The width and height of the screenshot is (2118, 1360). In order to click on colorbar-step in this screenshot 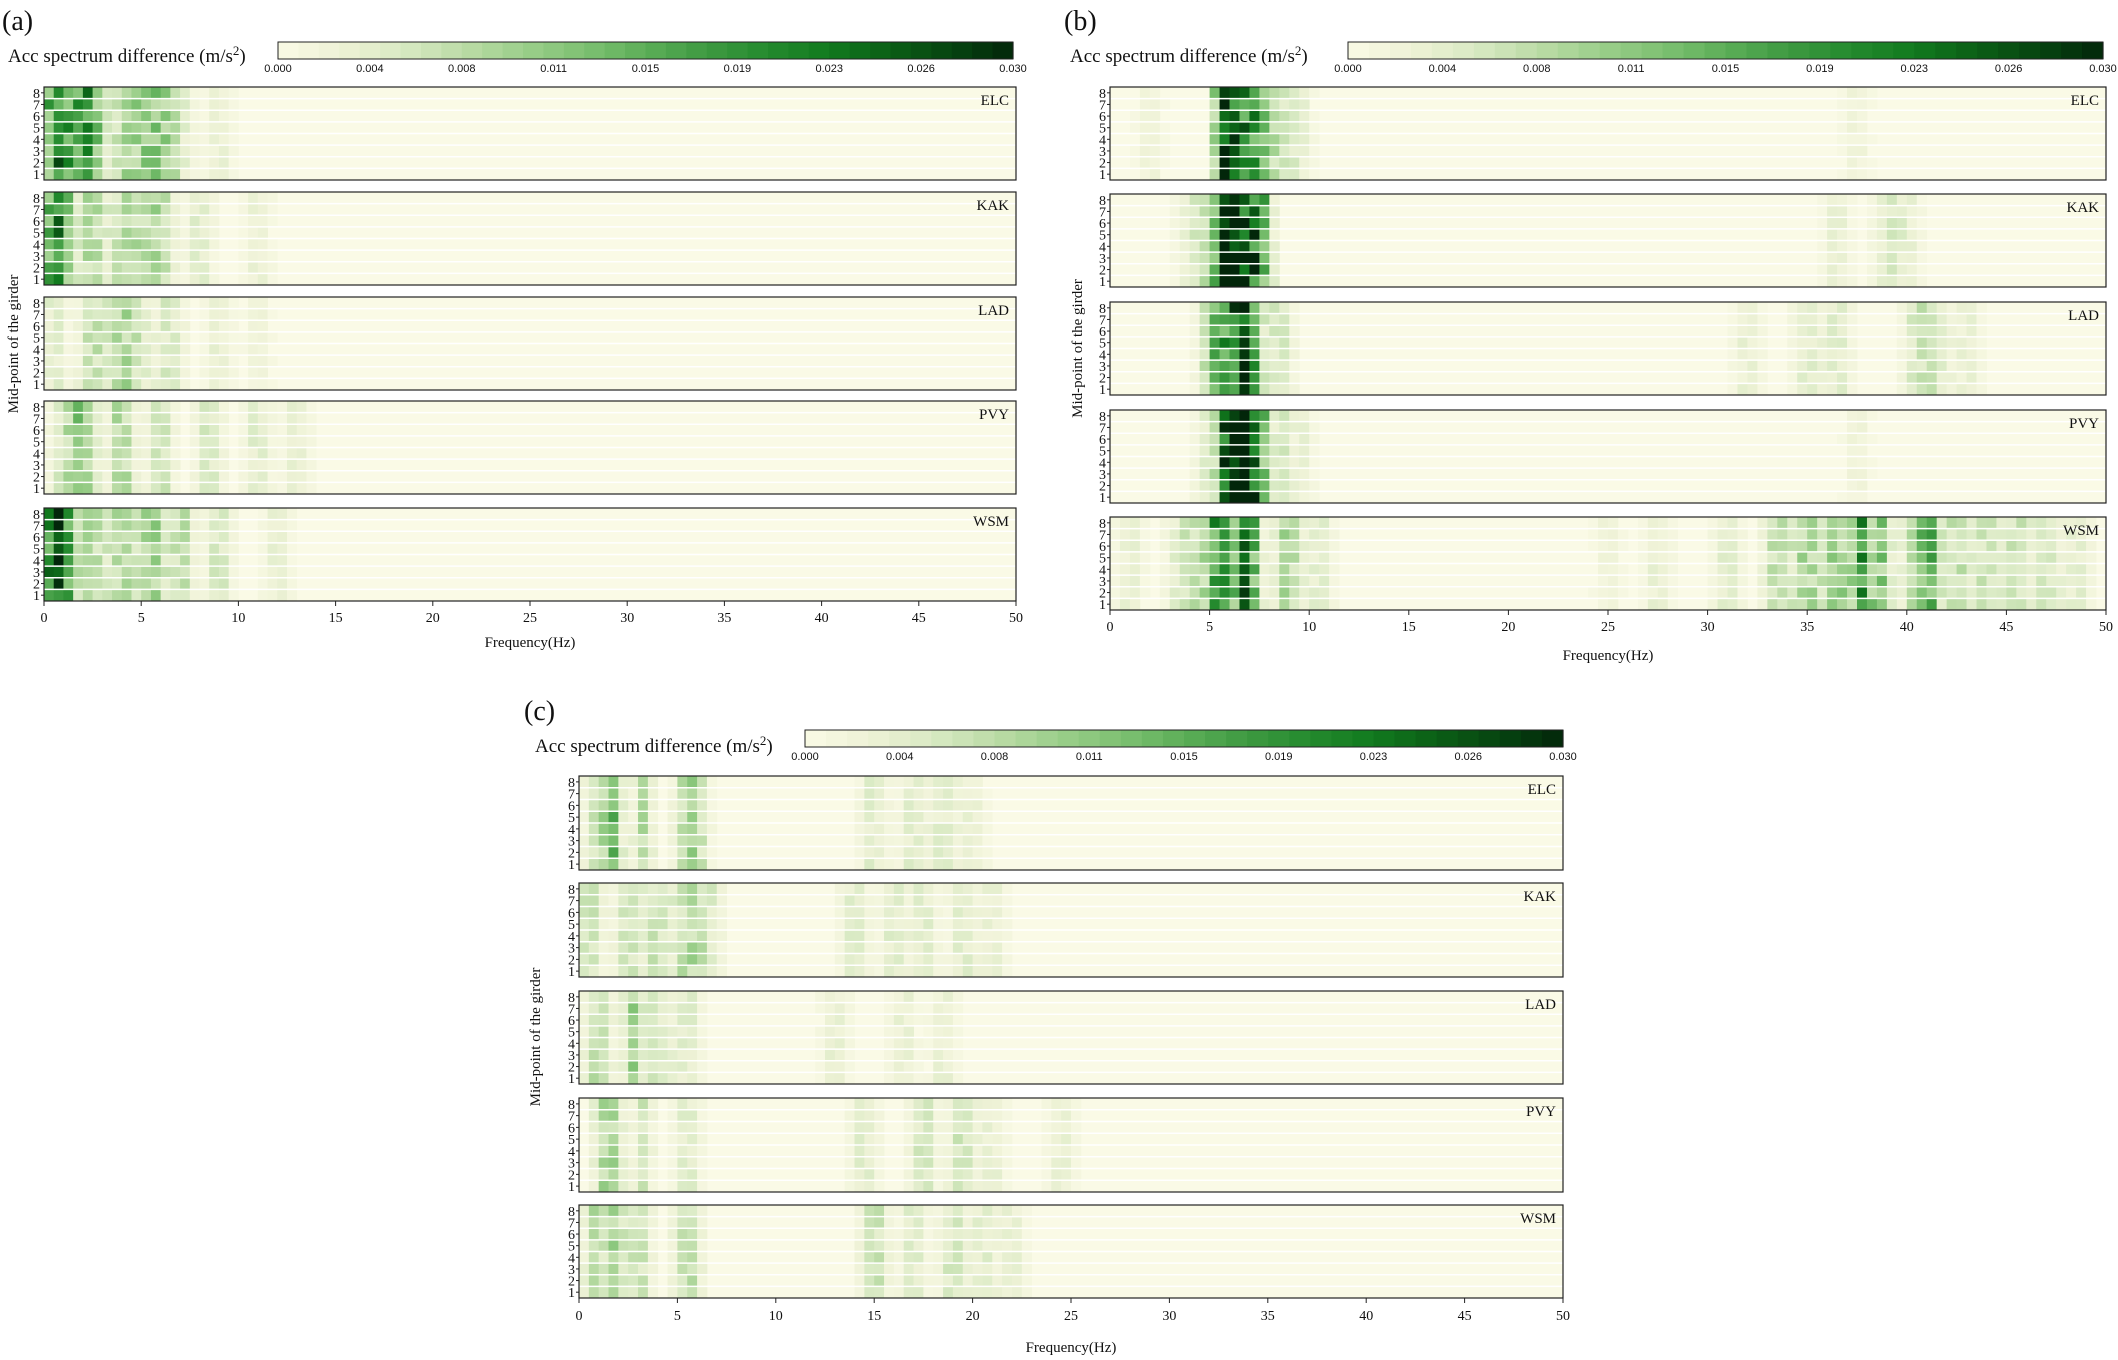, I will do `click(1363, 738)`.